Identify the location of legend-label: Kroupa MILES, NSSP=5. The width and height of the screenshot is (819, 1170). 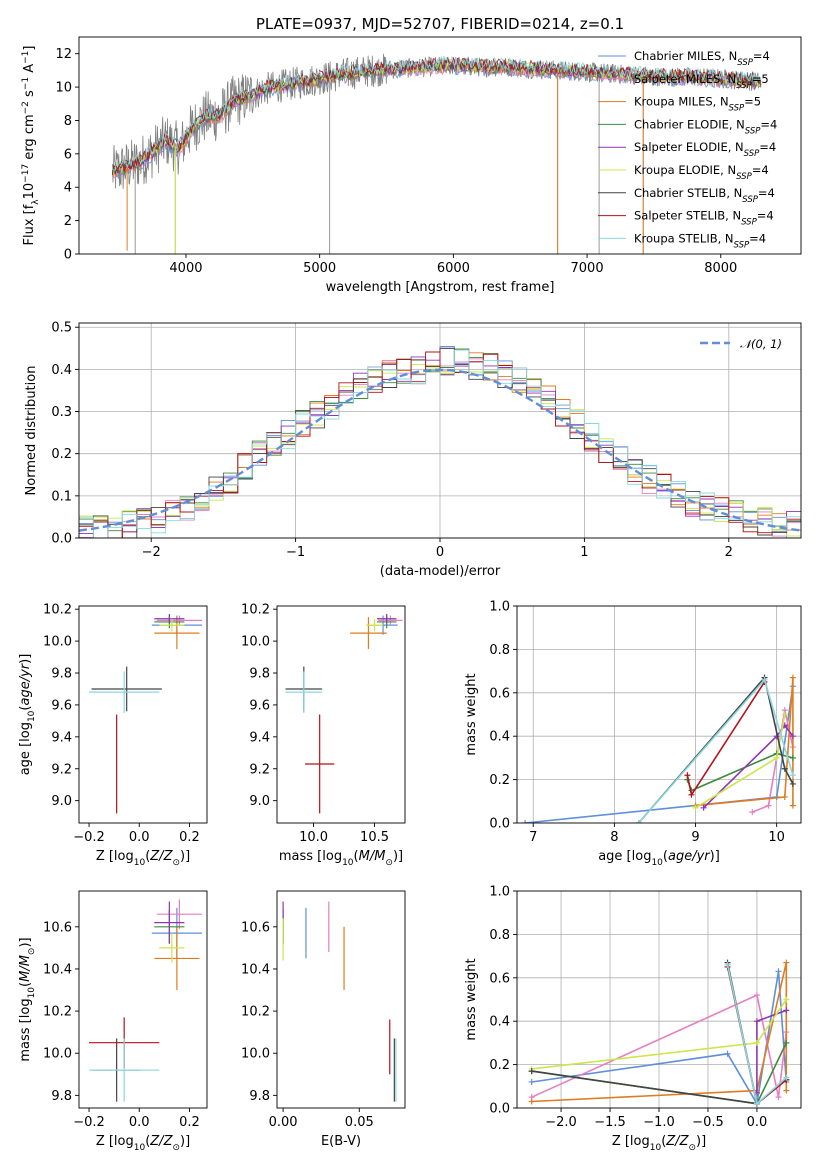
(697, 104).